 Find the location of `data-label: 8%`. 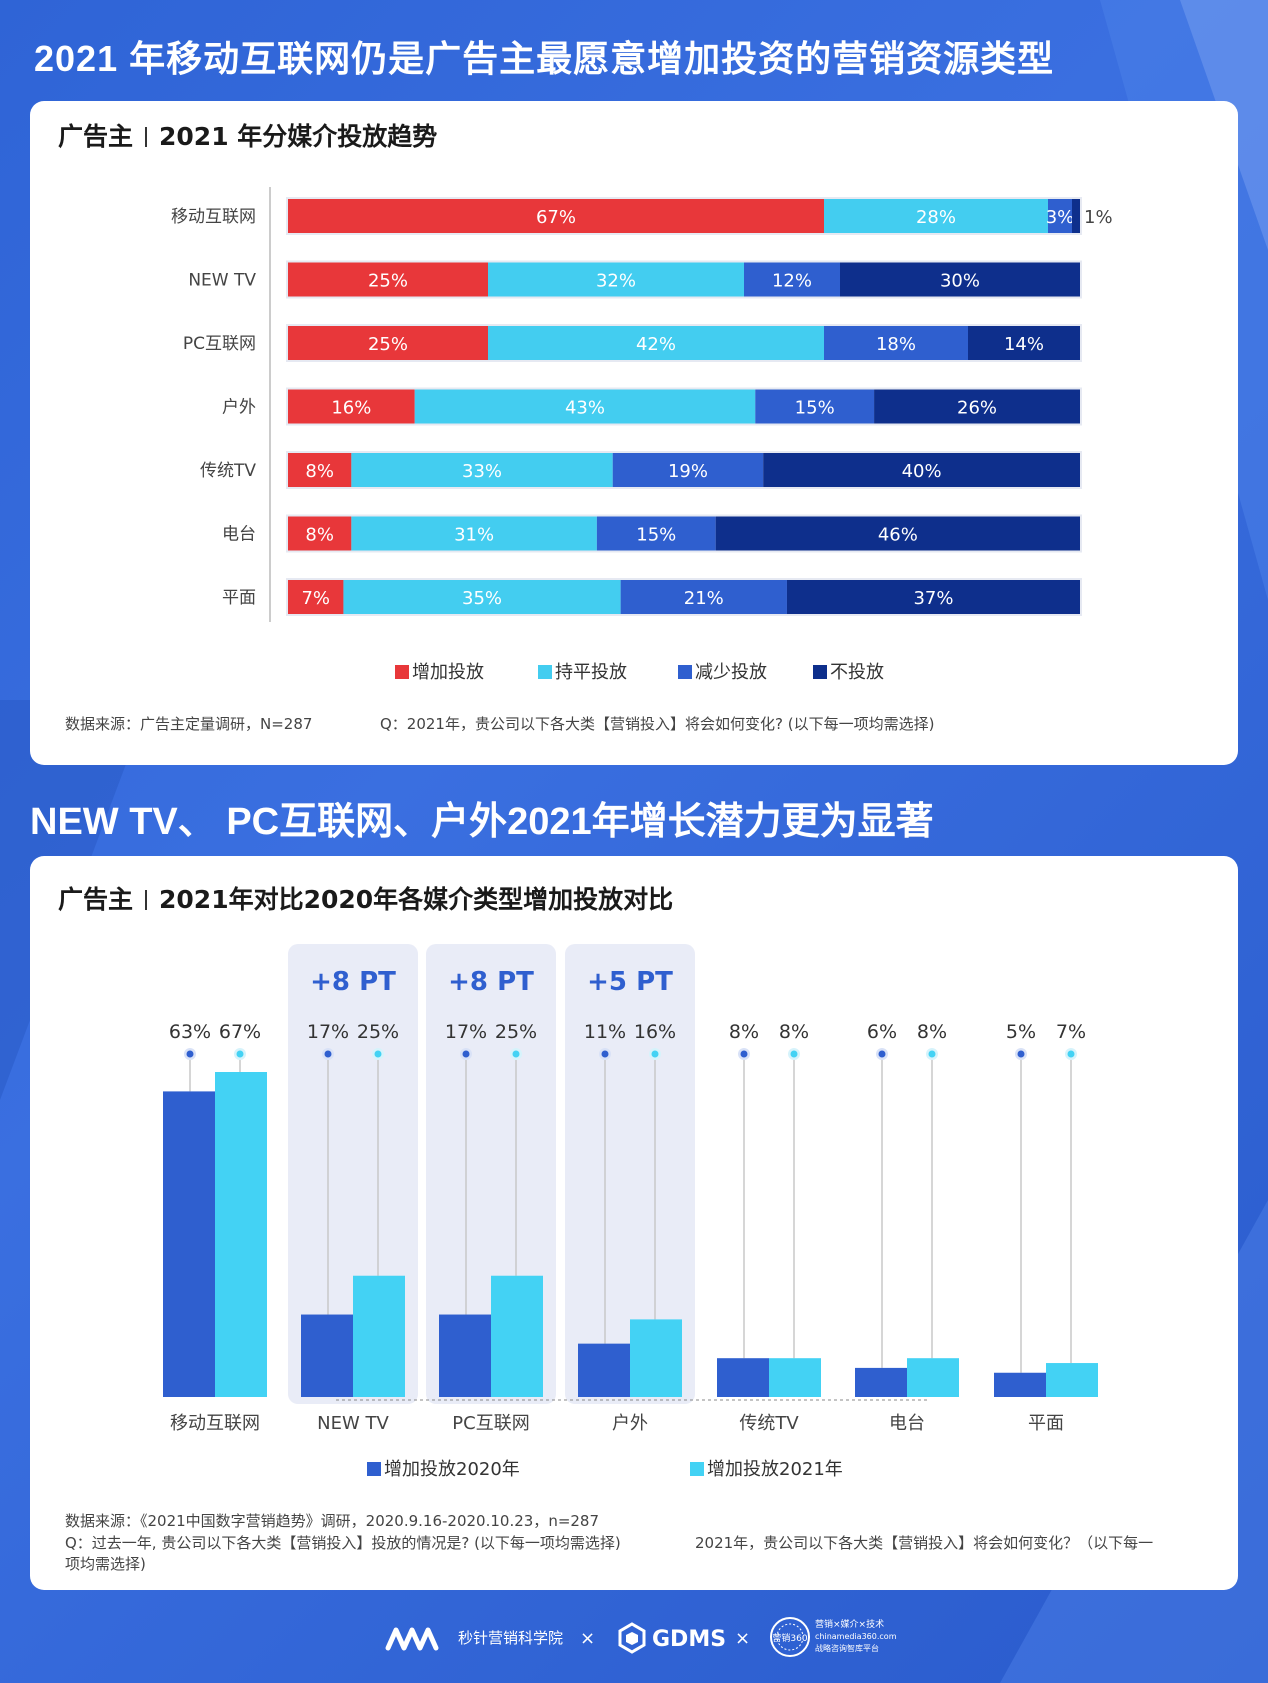

data-label: 8% is located at coordinates (319, 535).